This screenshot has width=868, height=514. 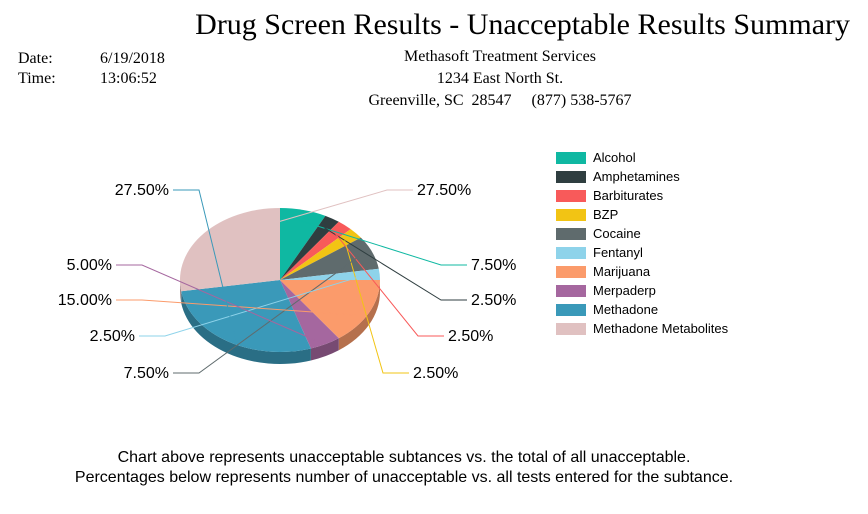 I want to click on pie-label-merpaderp: 5.00%, so click(x=89, y=265).